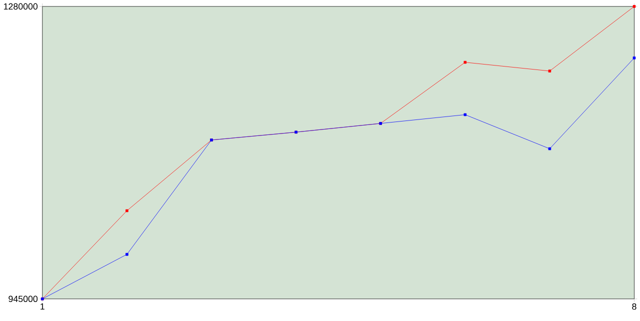  What do you see at coordinates (42, 307) in the screenshot?
I see `x-tick-label: 1` at bounding box center [42, 307].